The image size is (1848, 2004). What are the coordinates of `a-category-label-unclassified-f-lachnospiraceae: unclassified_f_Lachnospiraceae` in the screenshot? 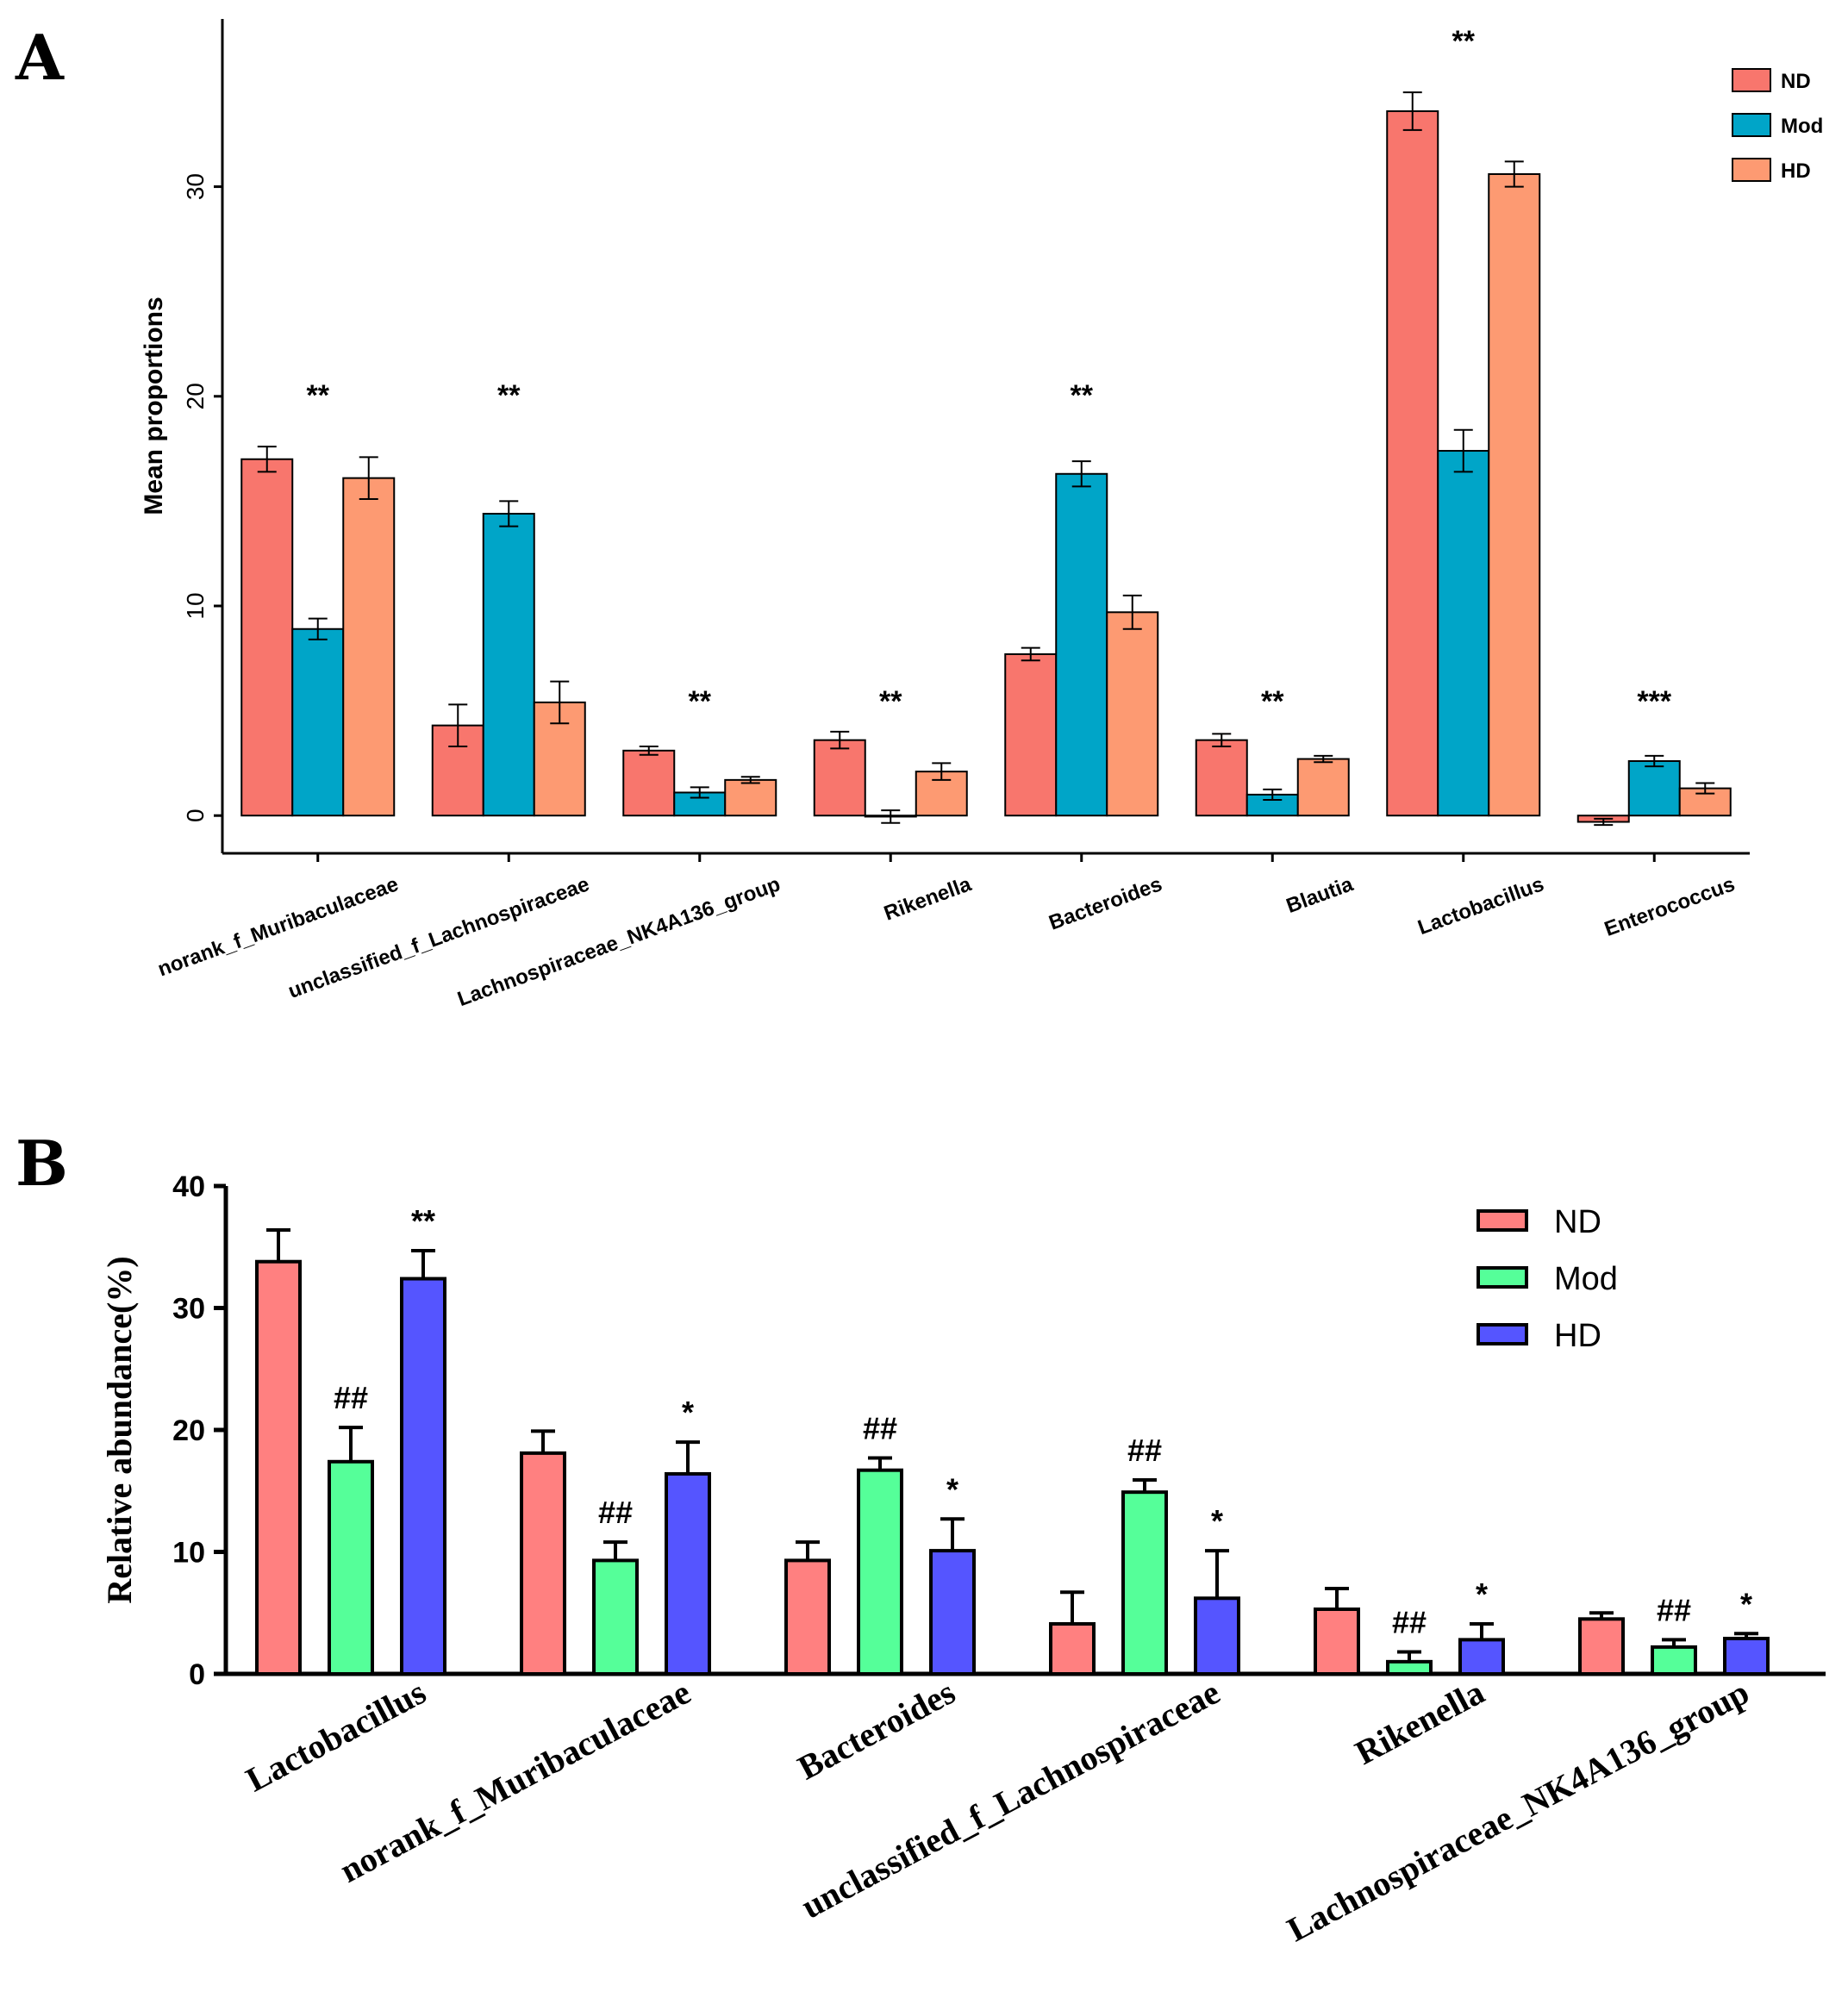 It's located at (438, 937).